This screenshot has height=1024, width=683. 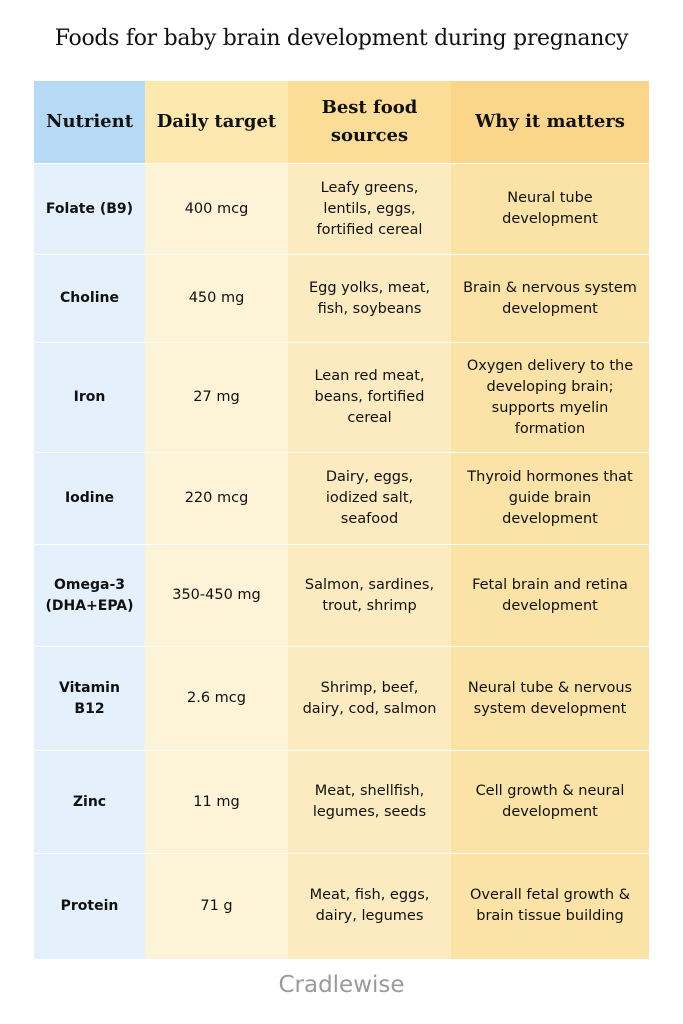 What do you see at coordinates (216, 298) in the screenshot?
I see `table-cell: 450 mg` at bounding box center [216, 298].